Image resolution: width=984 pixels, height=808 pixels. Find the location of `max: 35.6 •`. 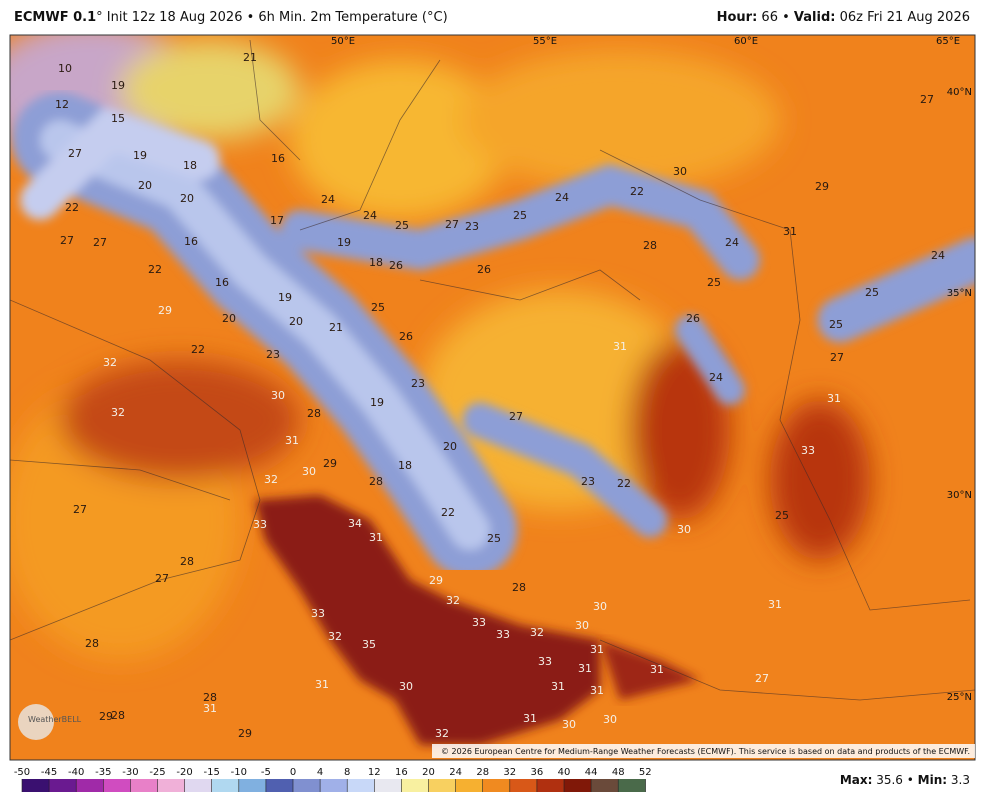

max: 35.6 • is located at coordinates (895, 780).